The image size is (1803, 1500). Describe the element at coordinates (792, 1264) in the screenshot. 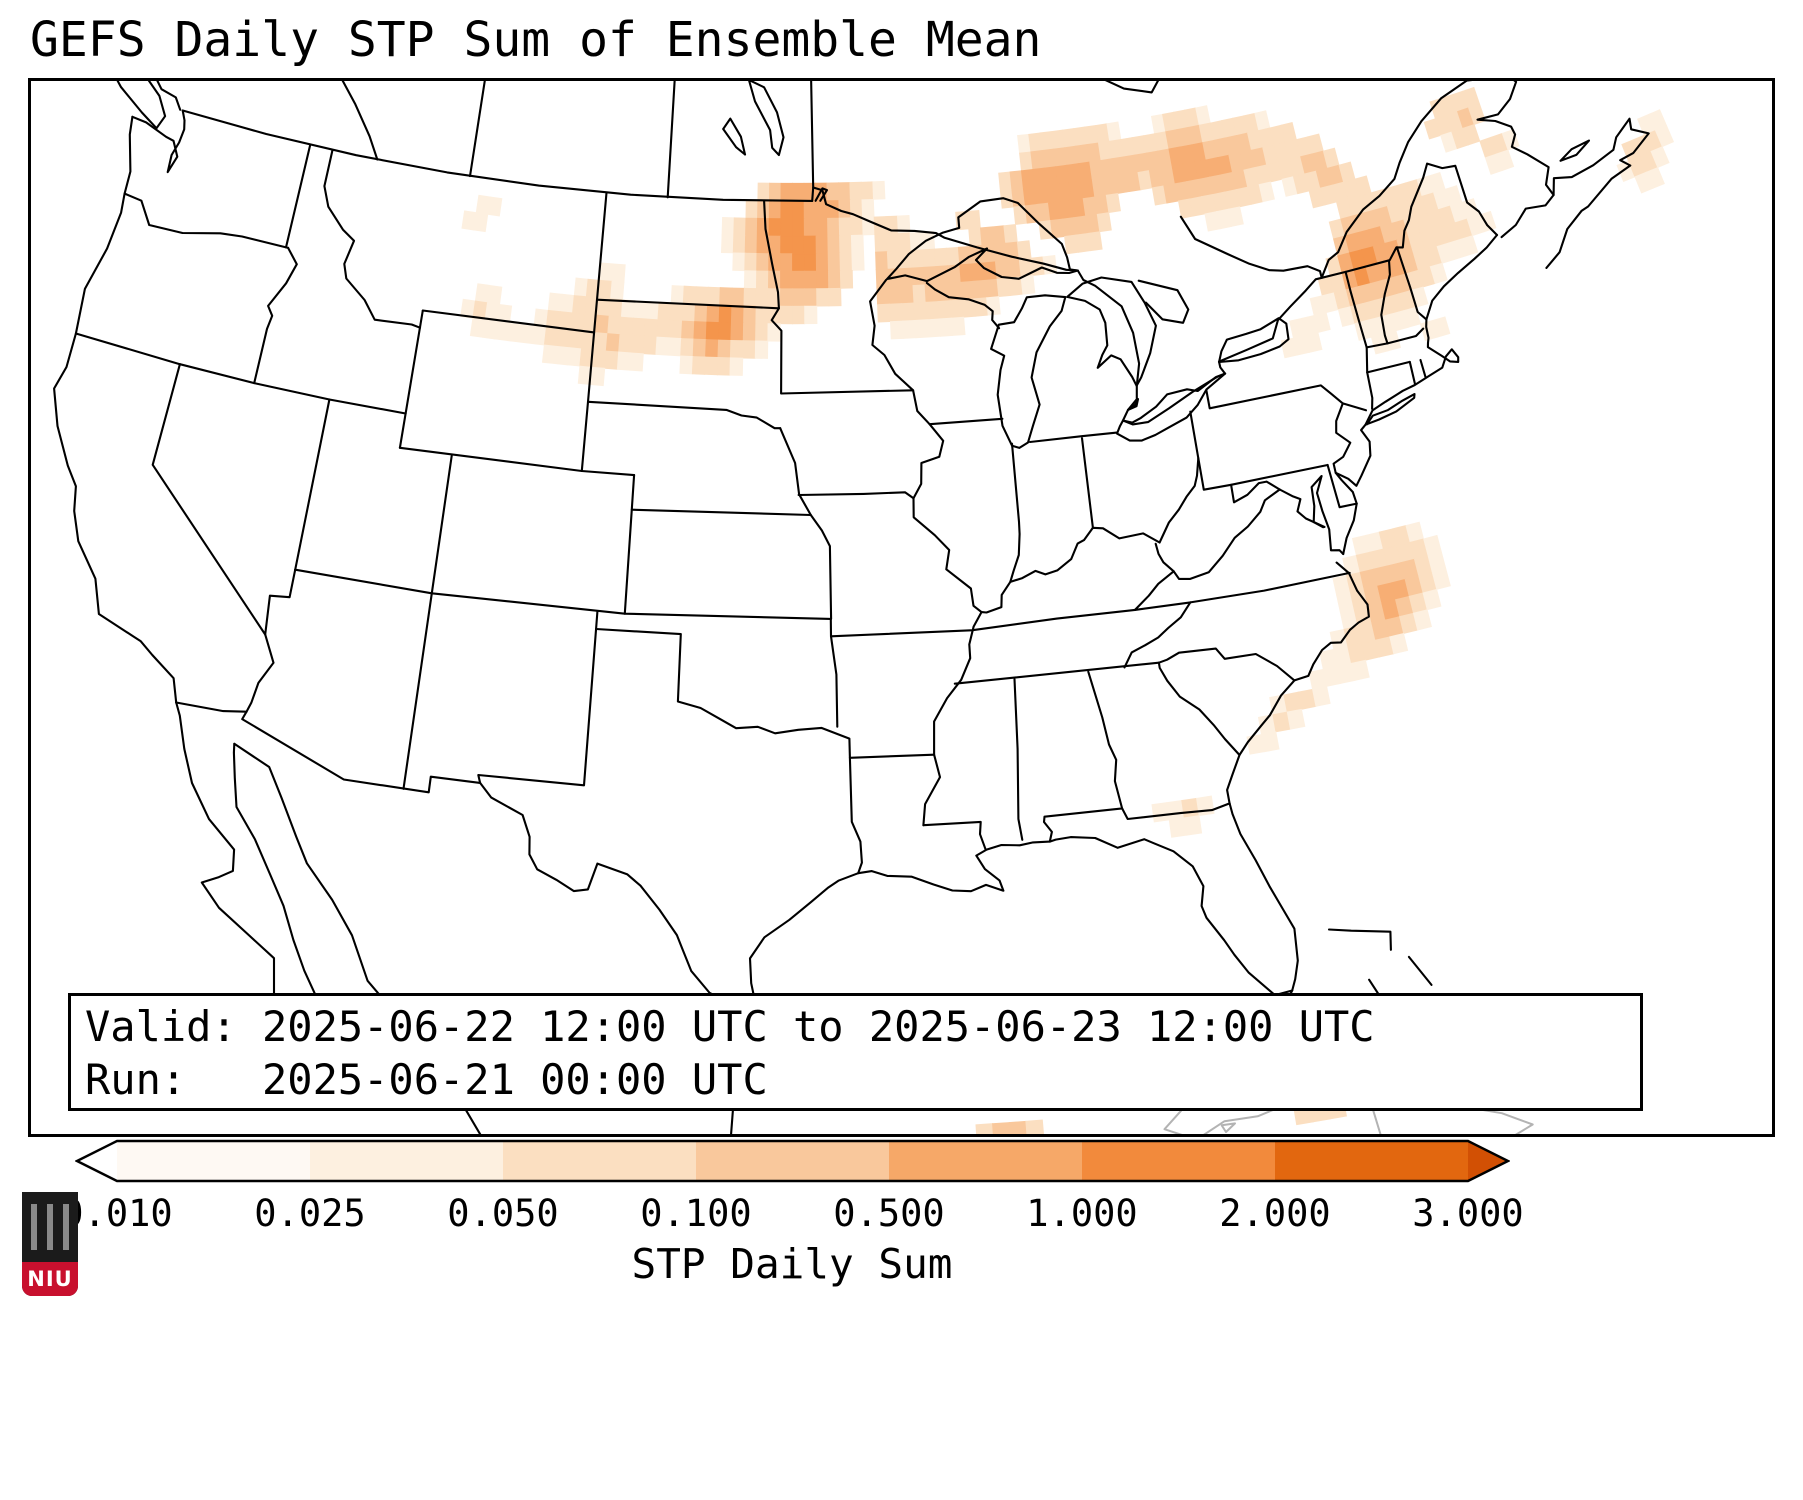

I see `colorbar-axis-label: STP Daily Sum` at that location.